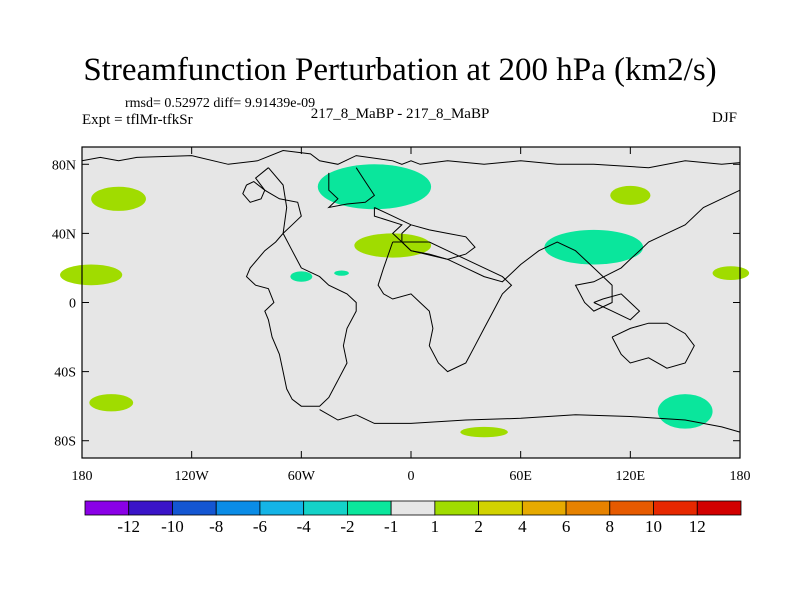 The width and height of the screenshot is (800, 600). What do you see at coordinates (347, 526) in the screenshot?
I see `colorbar-label: -2` at bounding box center [347, 526].